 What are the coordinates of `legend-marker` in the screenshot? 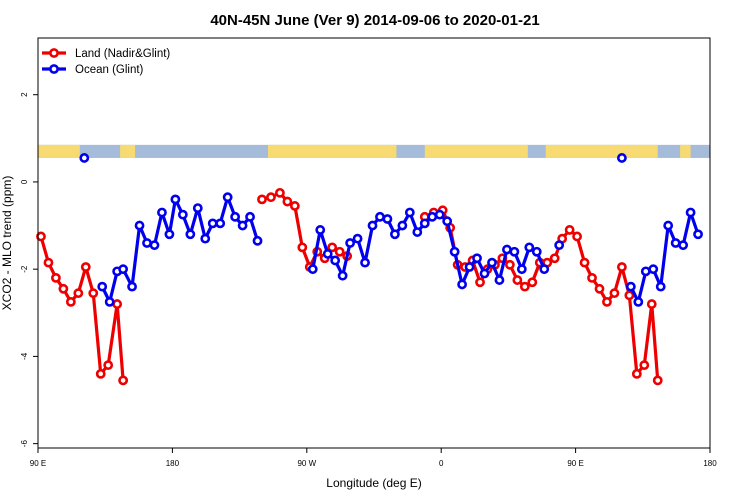 It's located at (54, 69).